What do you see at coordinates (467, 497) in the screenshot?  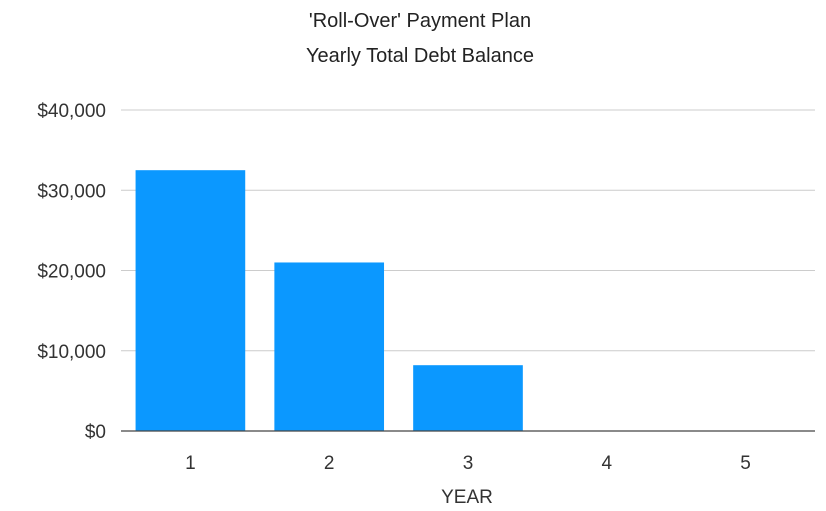 I see `x-axis-label: YEAR` at bounding box center [467, 497].